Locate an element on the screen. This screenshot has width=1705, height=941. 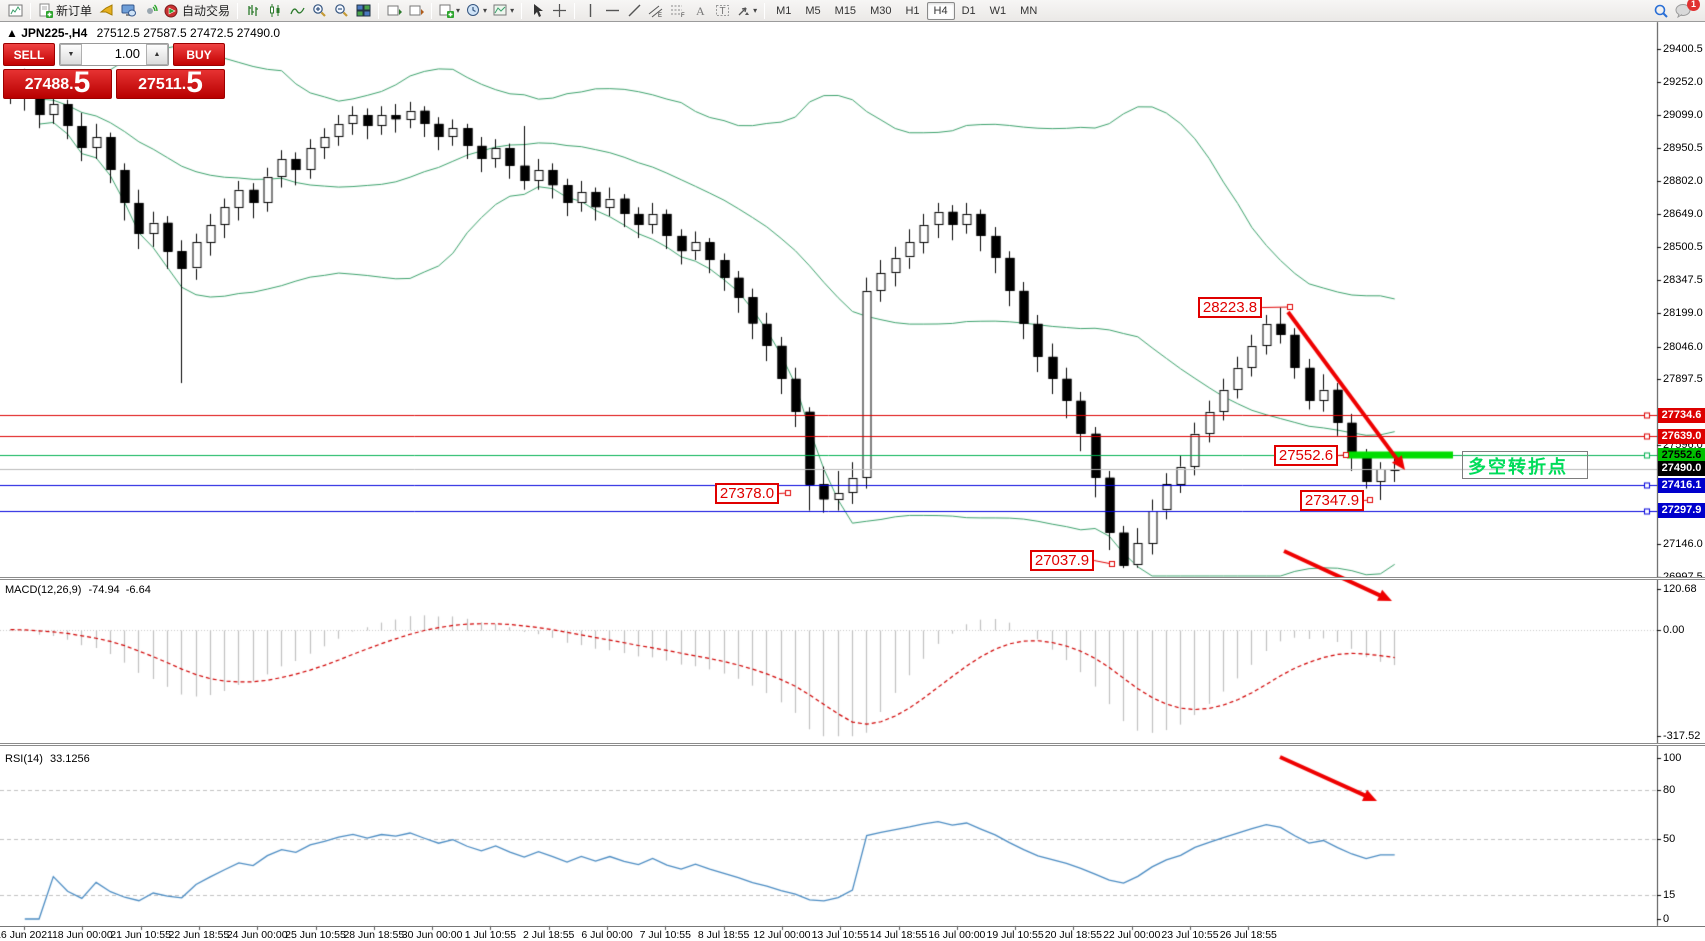
price-axis-tick: 28347.5 is located at coordinates (1683, 280).